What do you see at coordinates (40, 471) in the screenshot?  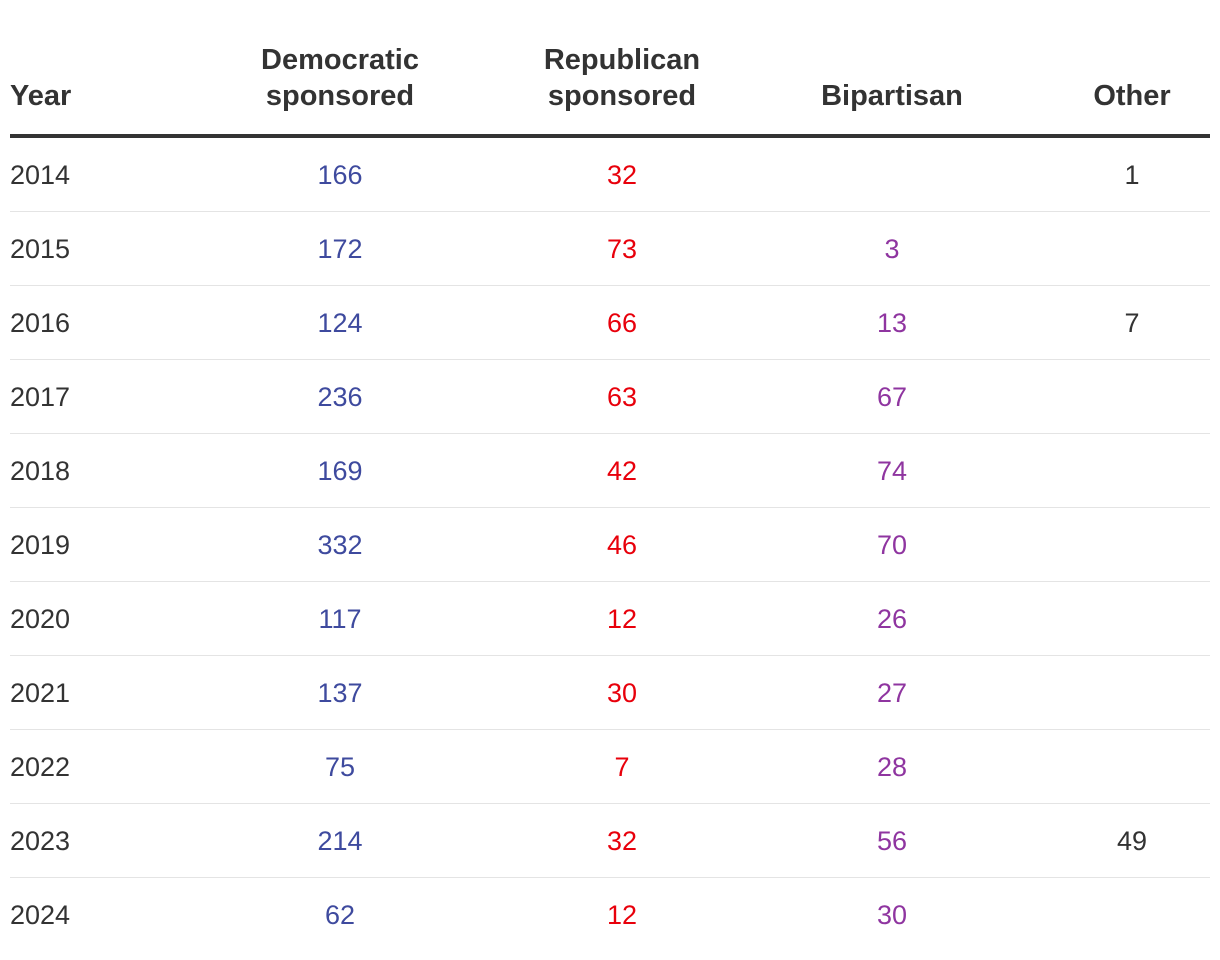 I see `cell-year: 2018` at bounding box center [40, 471].